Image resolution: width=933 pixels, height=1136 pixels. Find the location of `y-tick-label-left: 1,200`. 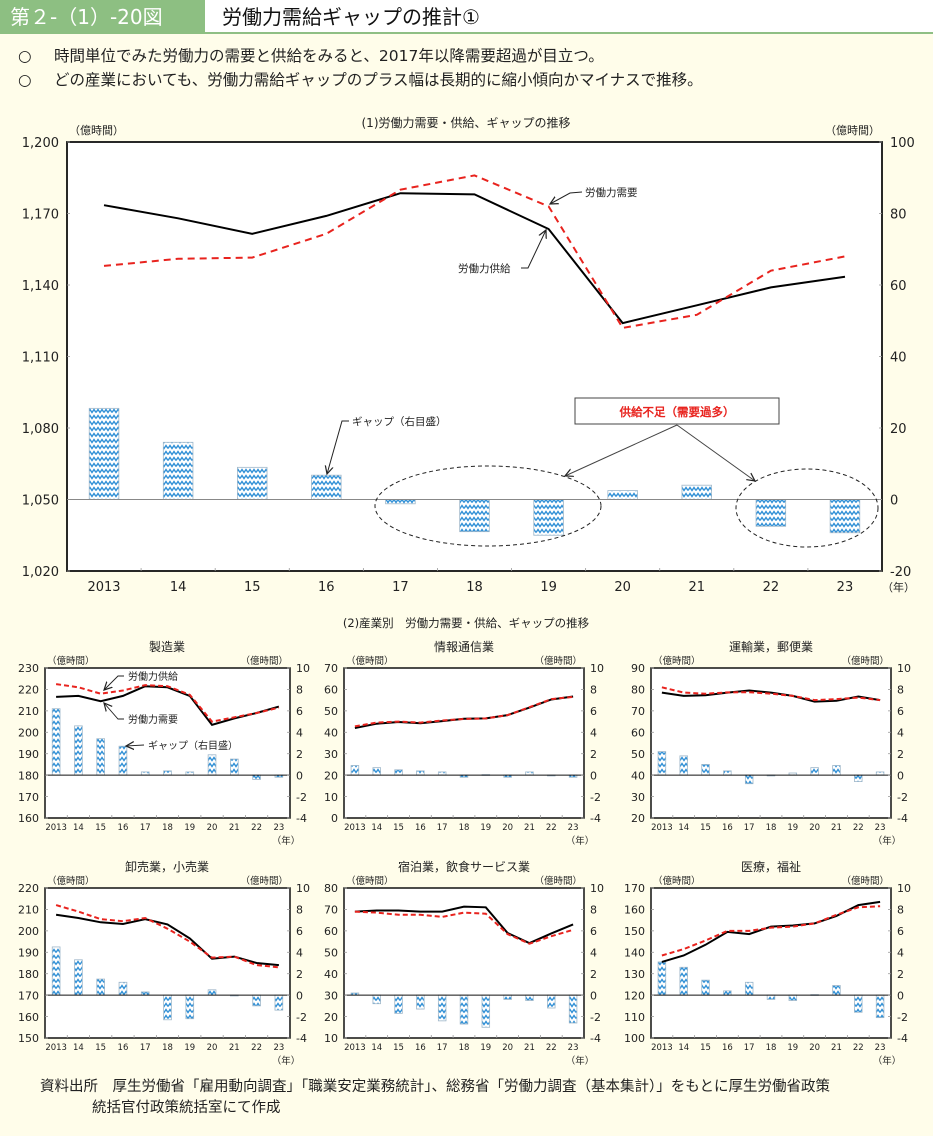

y-tick-label-left: 1,200 is located at coordinates (40, 143).